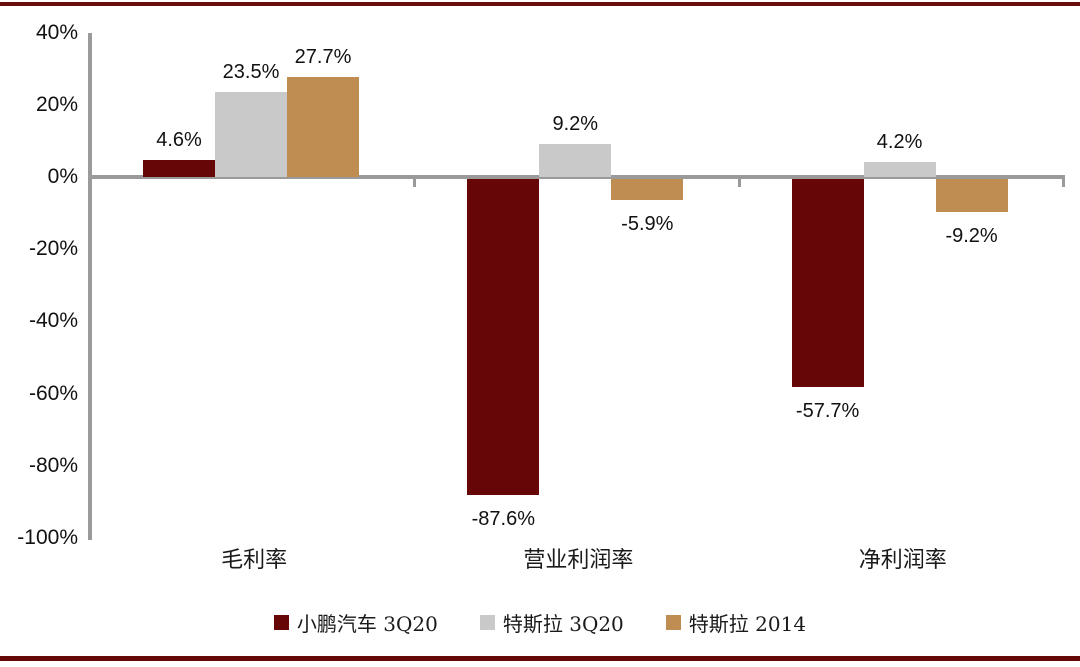 The height and width of the screenshot is (667, 1080). I want to click on bar-value-label: 9.2%, so click(575, 123).